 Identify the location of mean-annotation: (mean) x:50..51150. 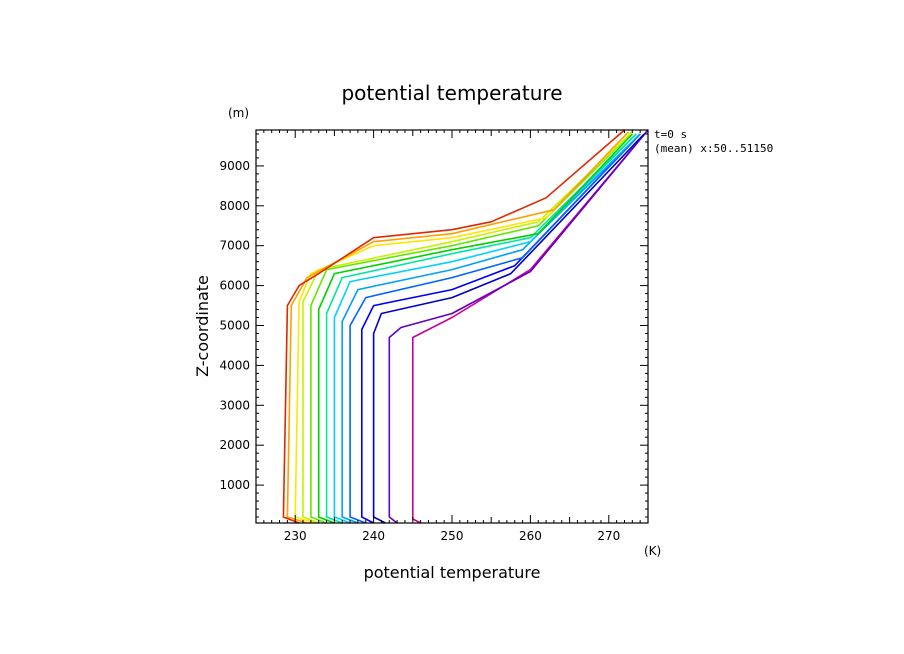
(713, 148).